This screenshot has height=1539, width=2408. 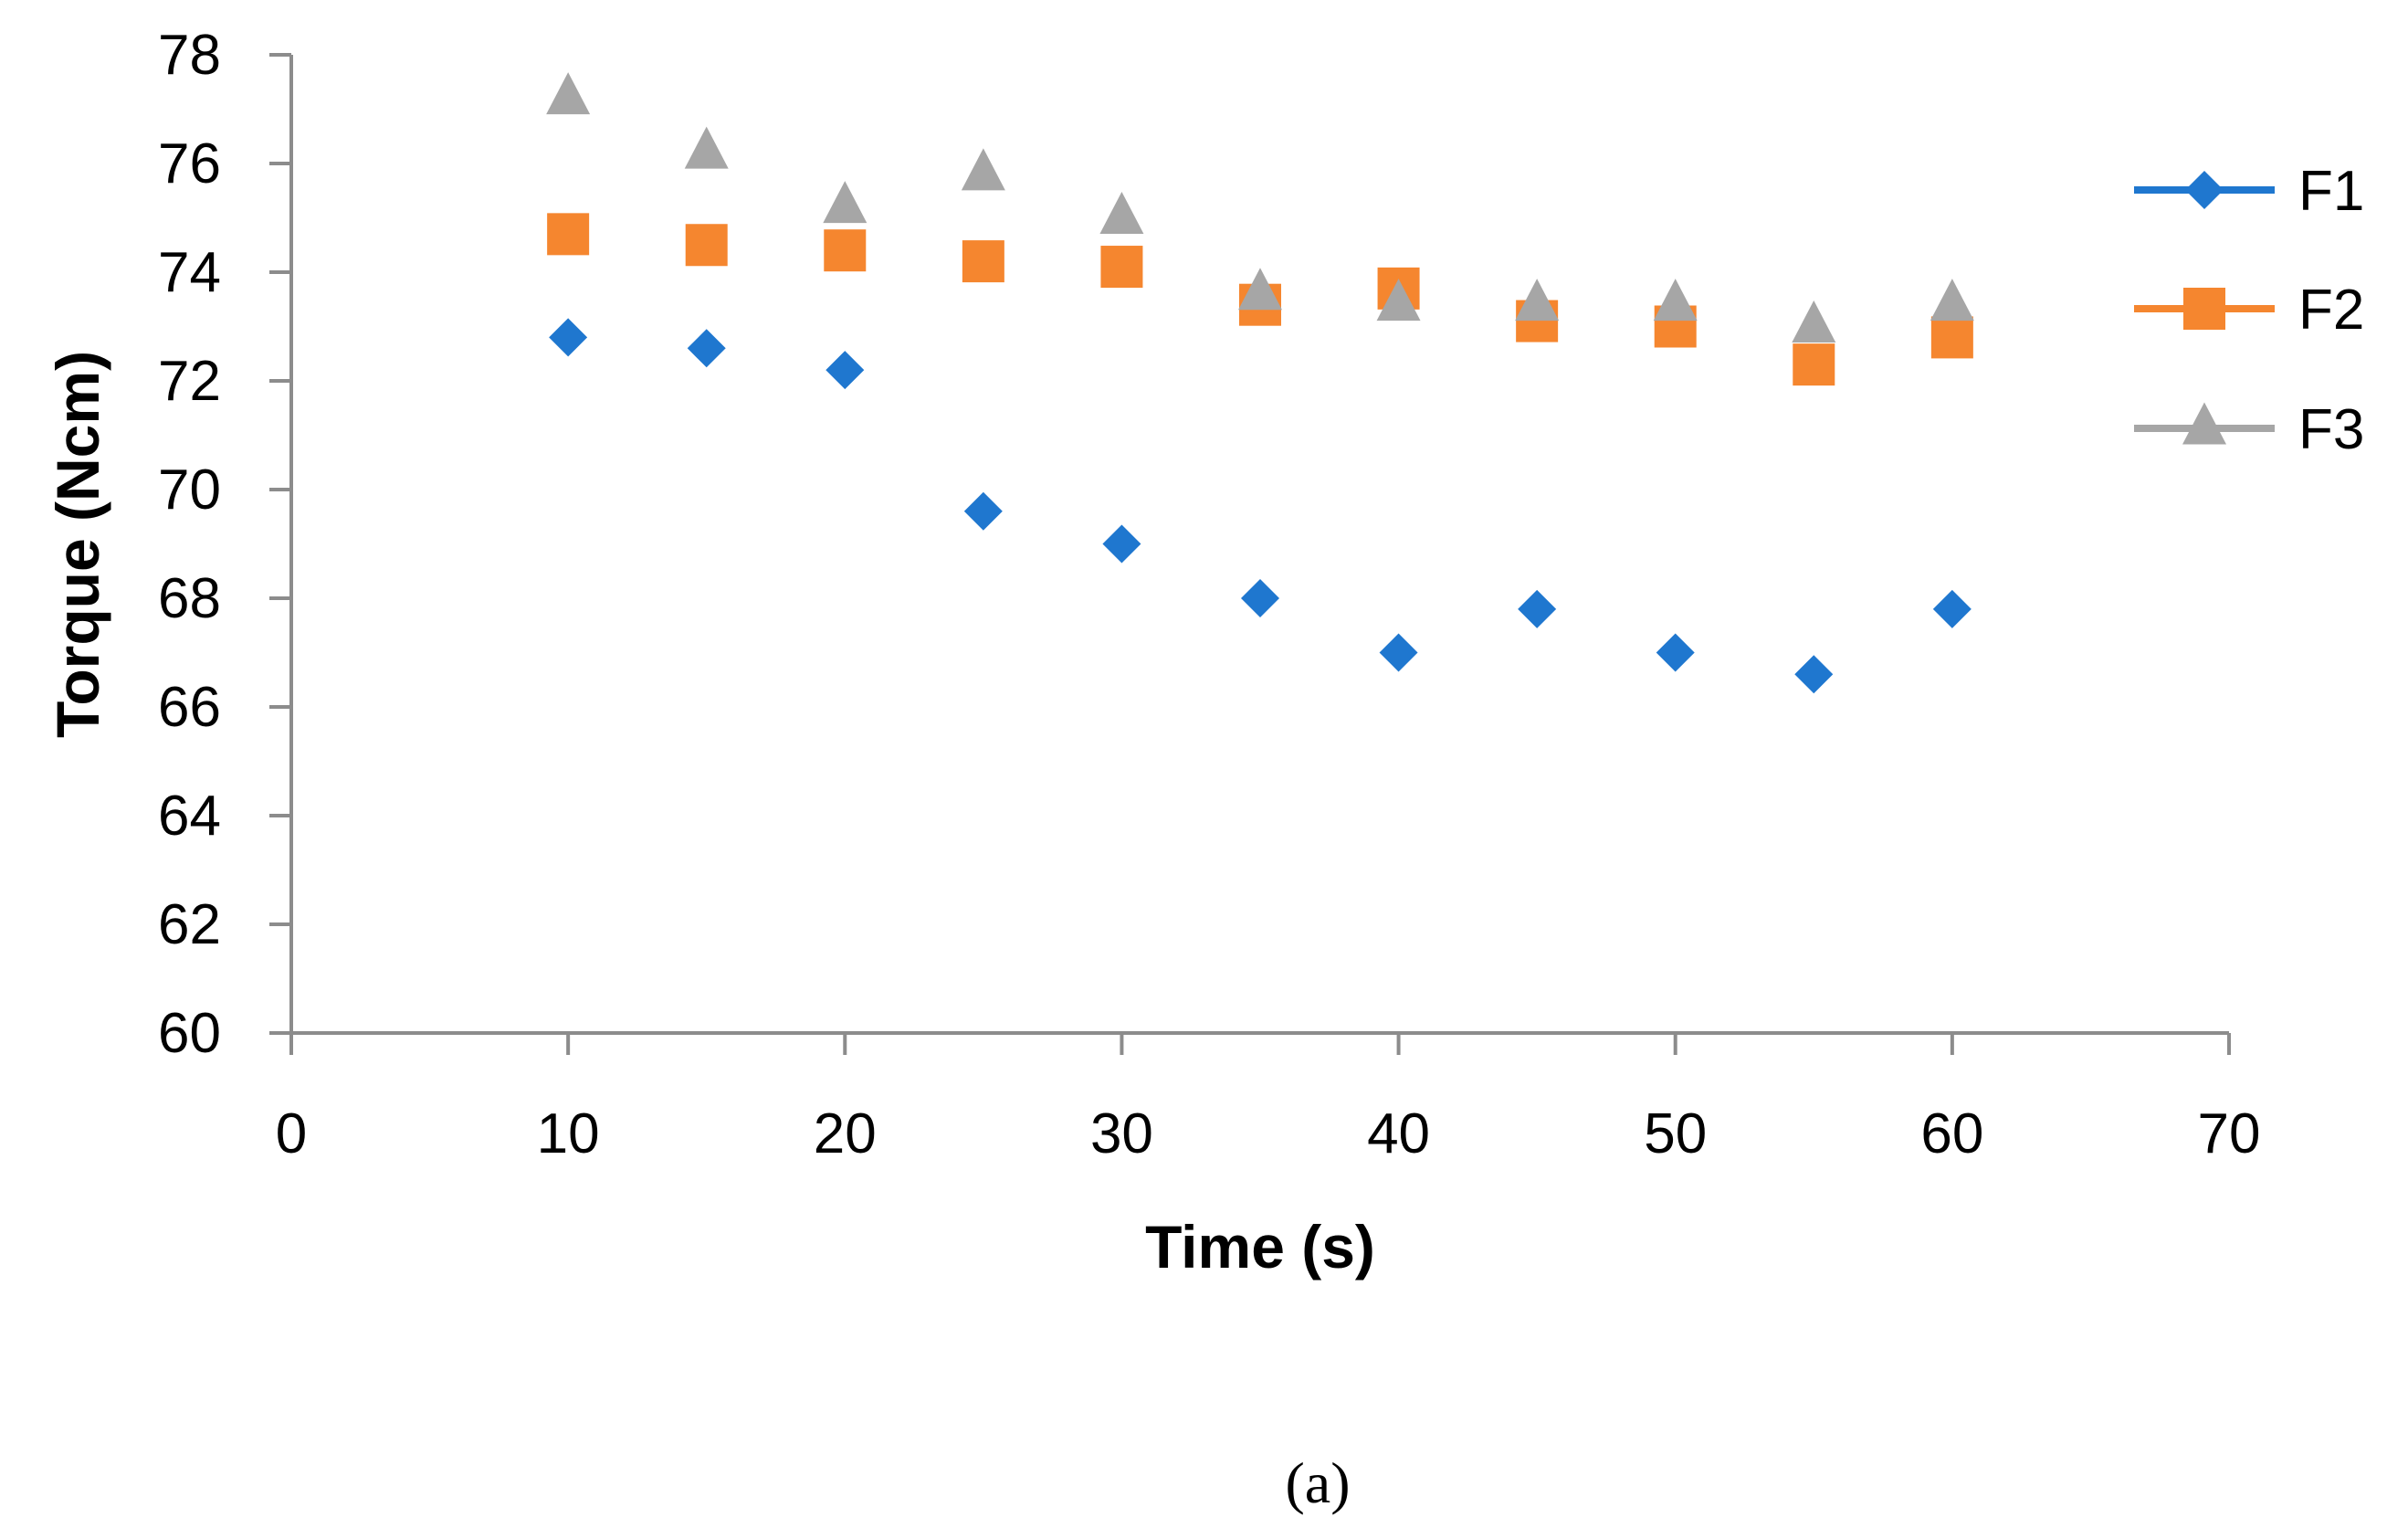 I want to click on x-tick-label: 60, so click(x=1951, y=1134).